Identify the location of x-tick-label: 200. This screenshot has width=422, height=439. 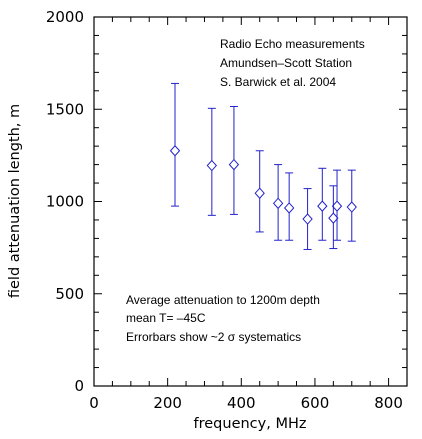
(167, 403).